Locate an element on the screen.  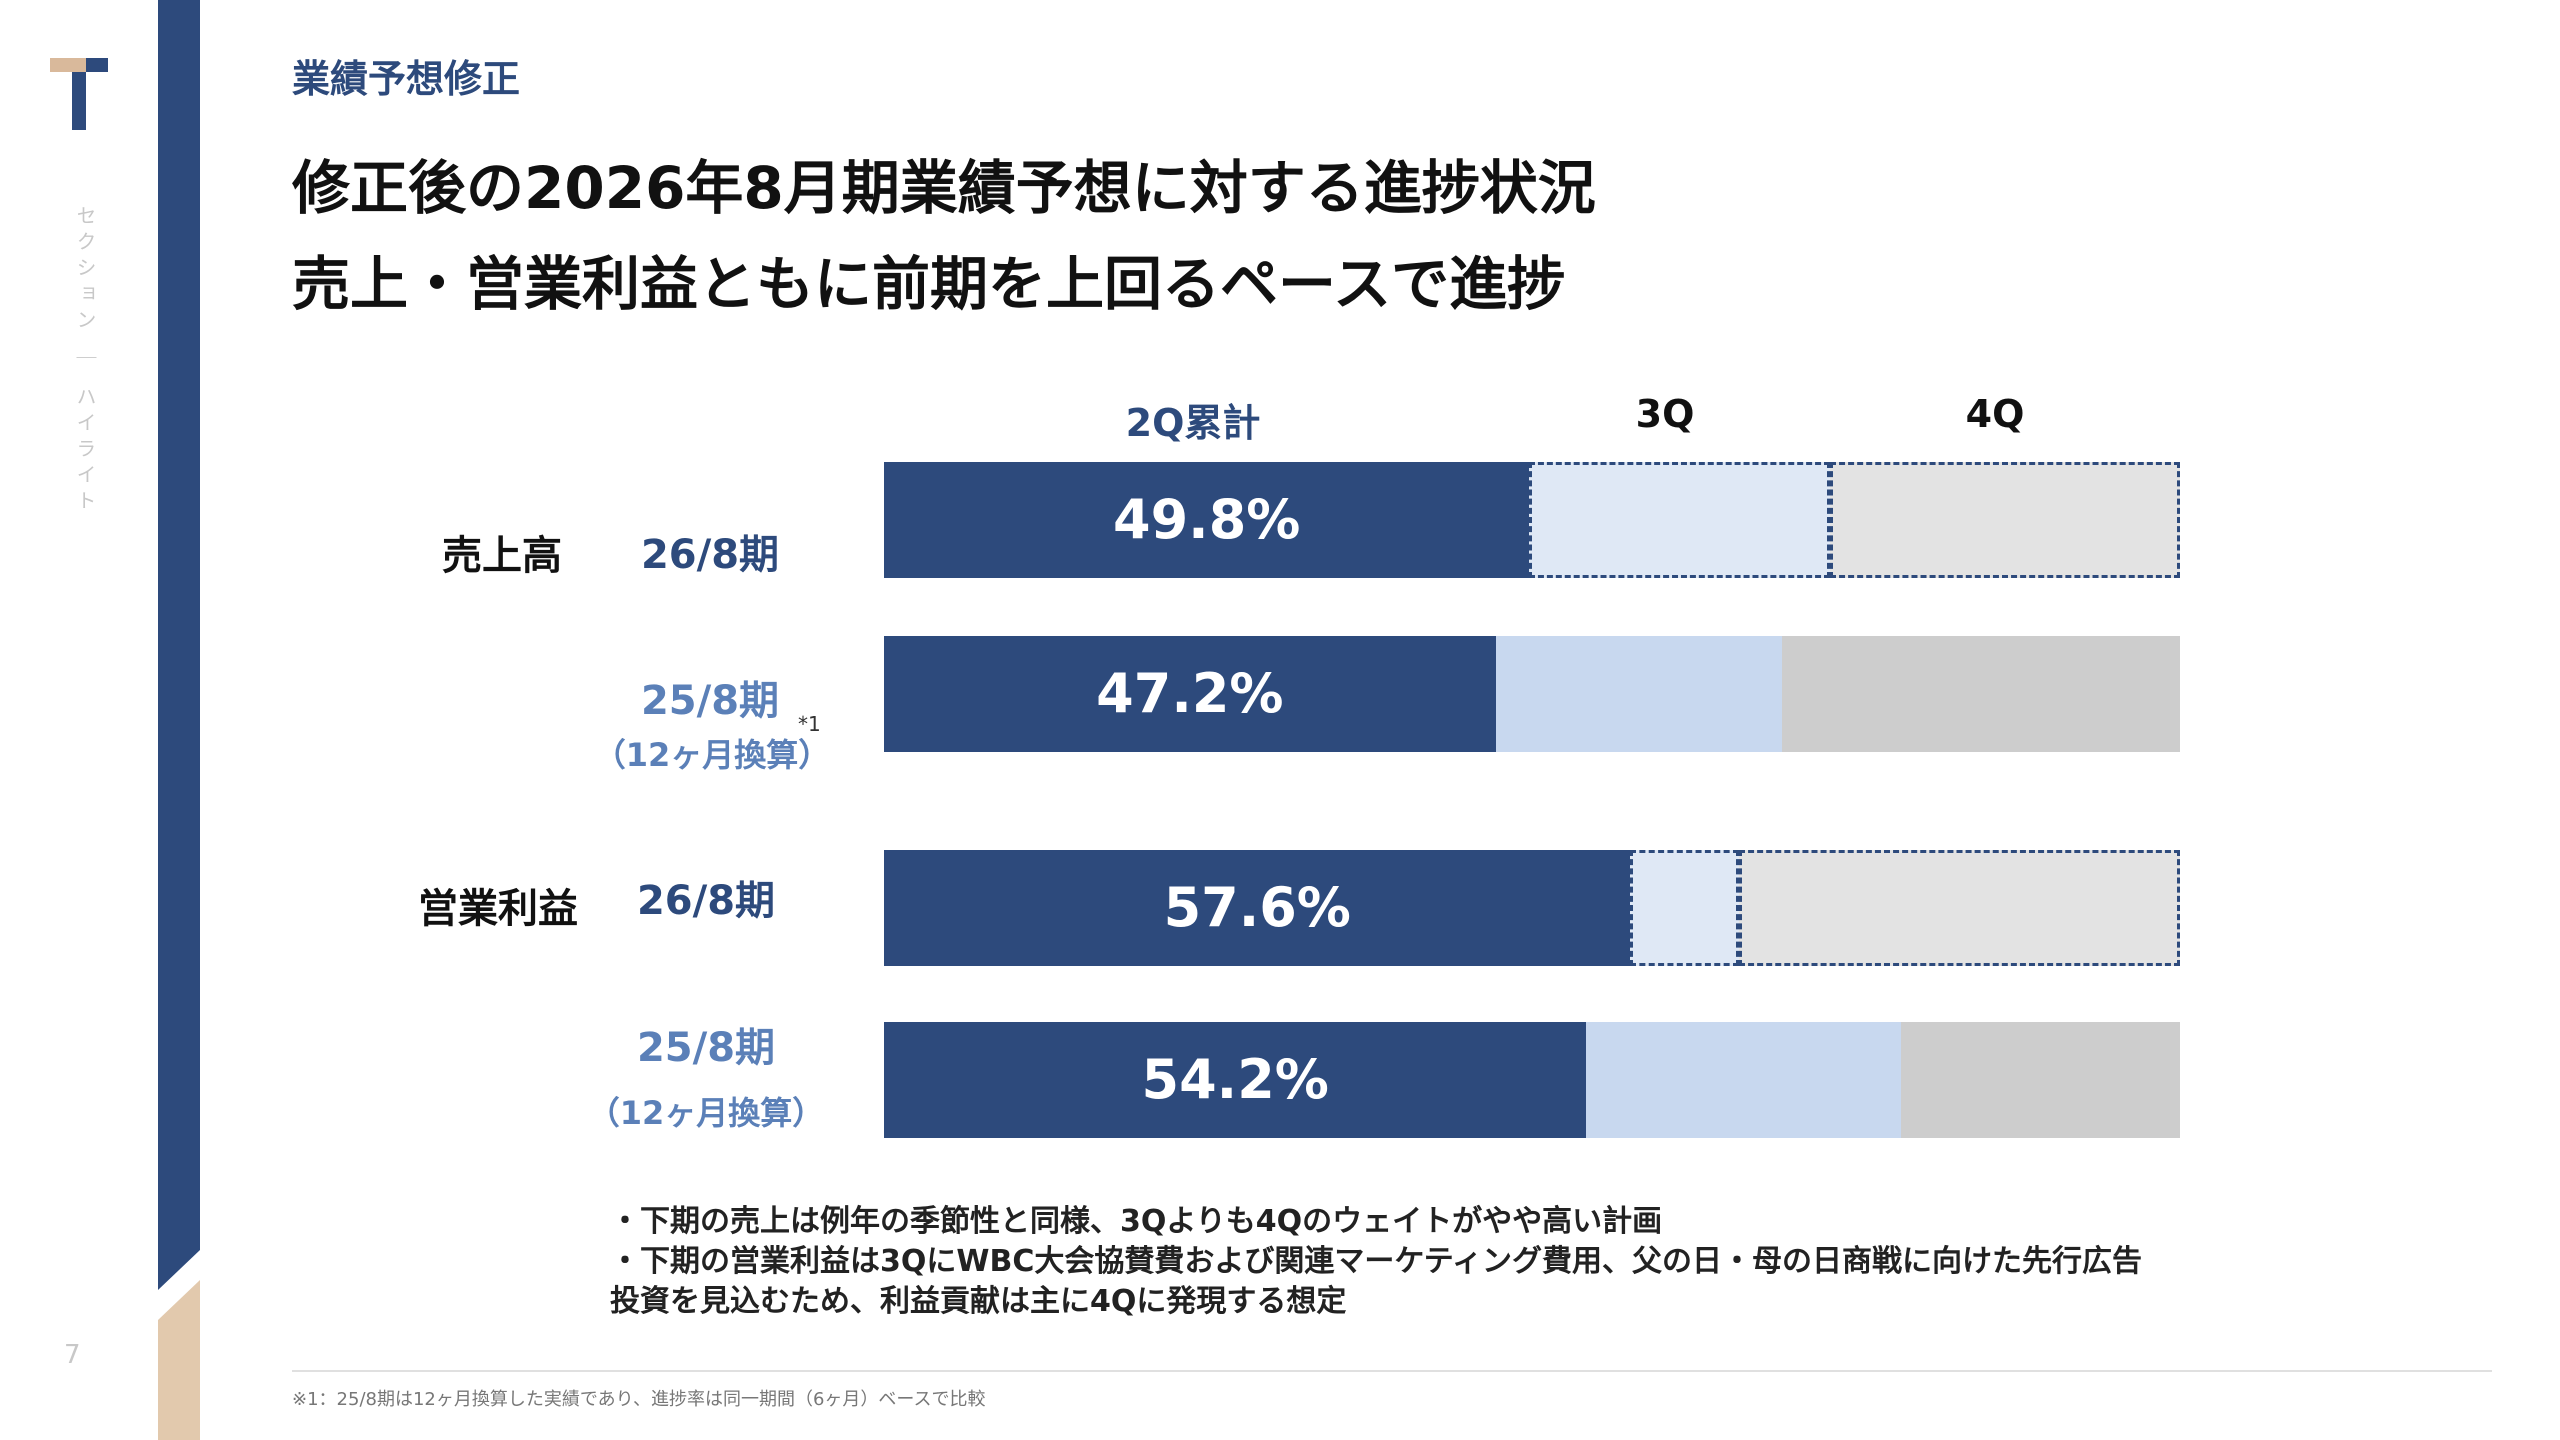
bar-value-label: 49.8% is located at coordinates (1207, 519).